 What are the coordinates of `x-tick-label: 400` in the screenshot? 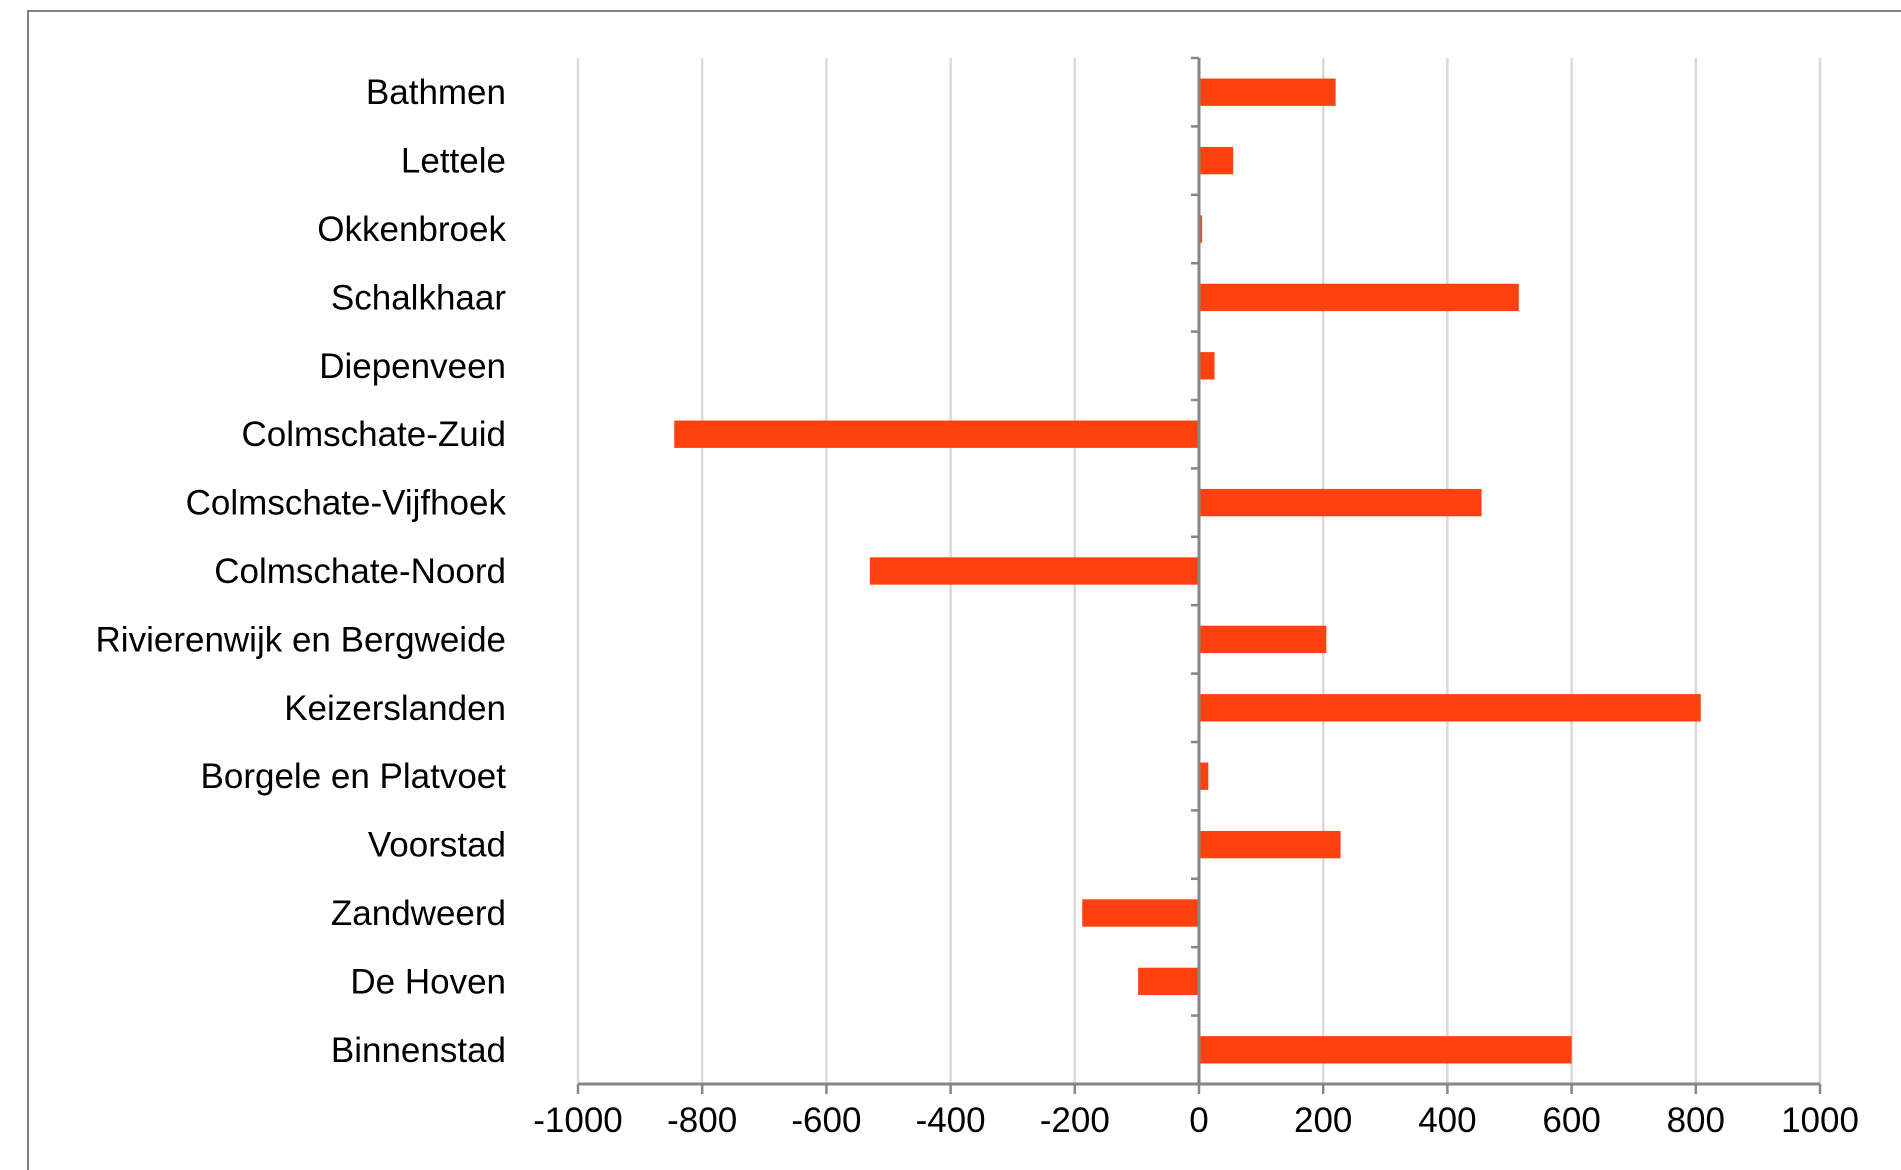 It's located at (1447, 1120).